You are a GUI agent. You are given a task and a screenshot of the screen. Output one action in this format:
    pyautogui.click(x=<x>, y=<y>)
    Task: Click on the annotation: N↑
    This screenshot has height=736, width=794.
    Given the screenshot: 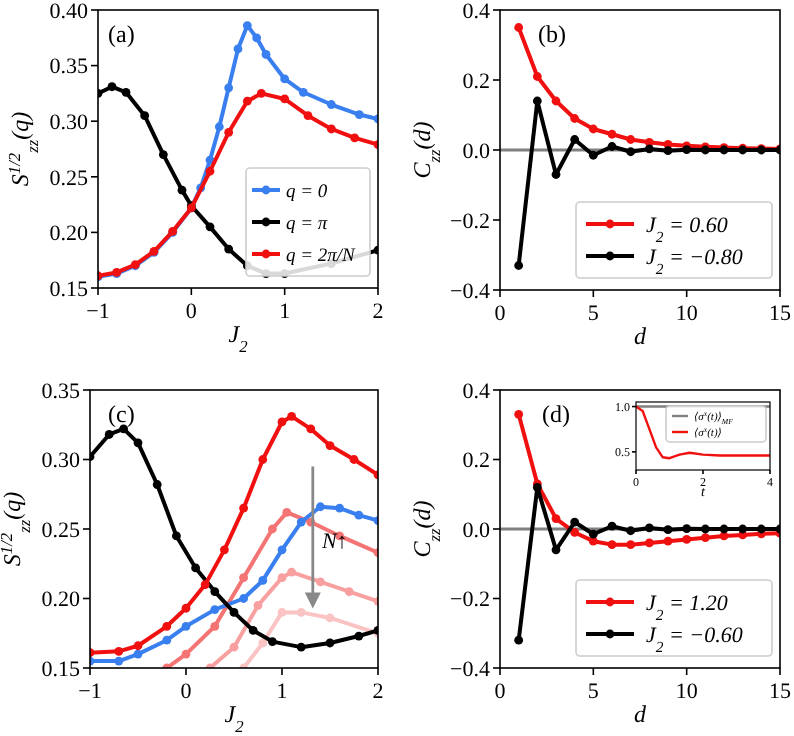 What is the action you would take?
    pyautogui.click(x=333, y=542)
    